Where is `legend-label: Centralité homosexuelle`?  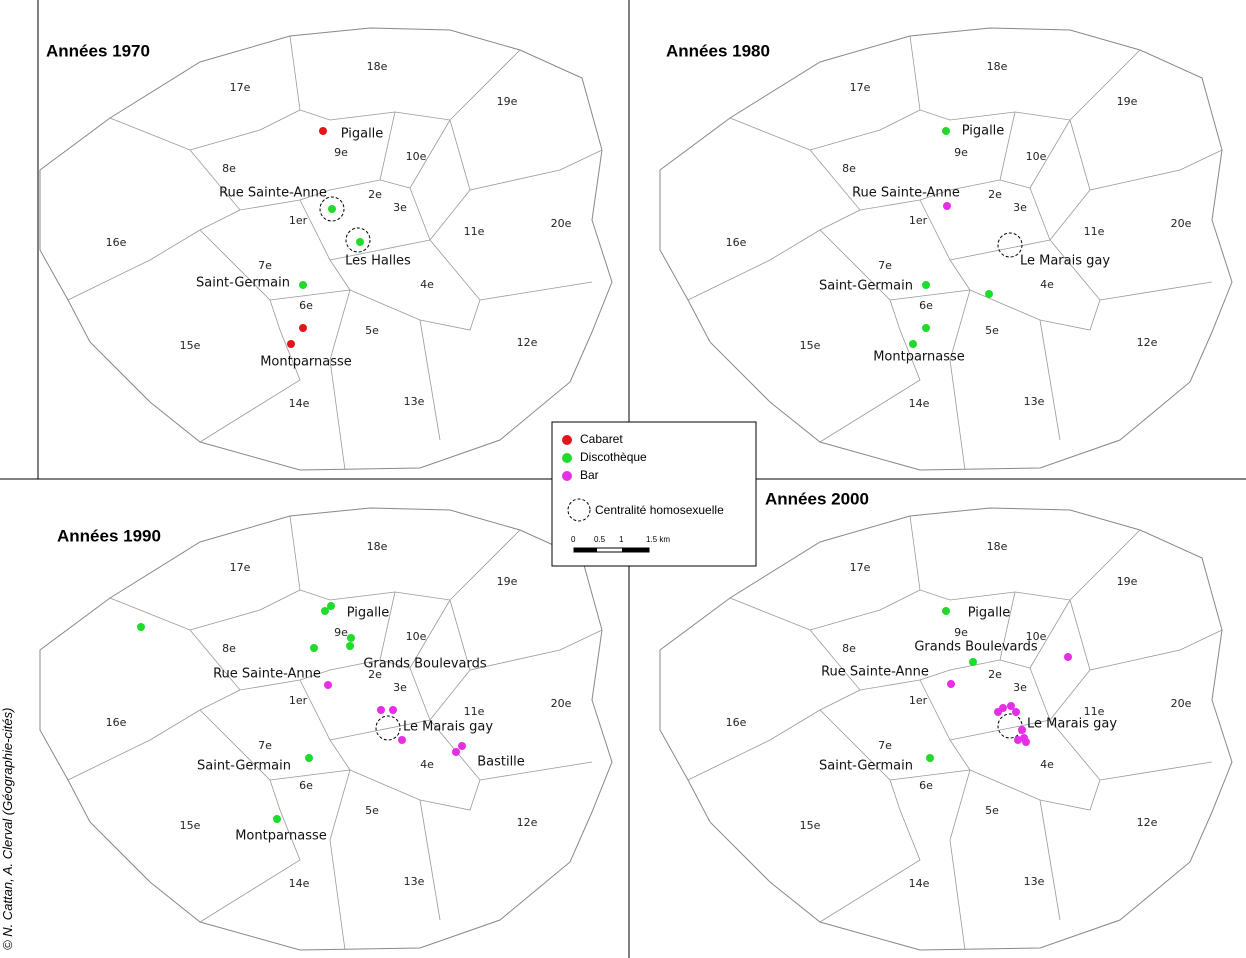 legend-label: Centralité homosexuelle is located at coordinates (659, 510).